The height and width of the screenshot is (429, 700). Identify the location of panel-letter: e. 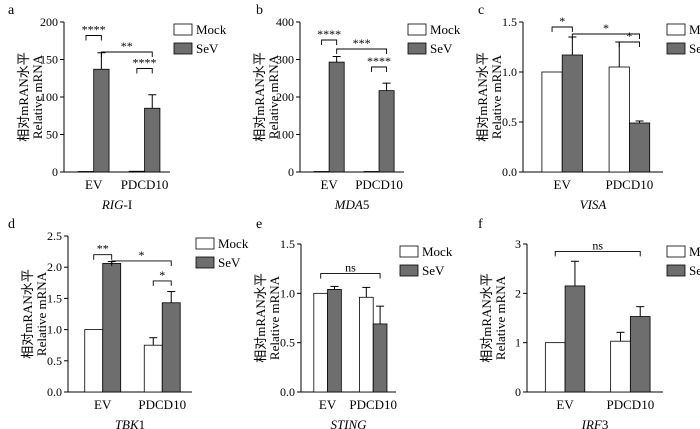
(259, 224).